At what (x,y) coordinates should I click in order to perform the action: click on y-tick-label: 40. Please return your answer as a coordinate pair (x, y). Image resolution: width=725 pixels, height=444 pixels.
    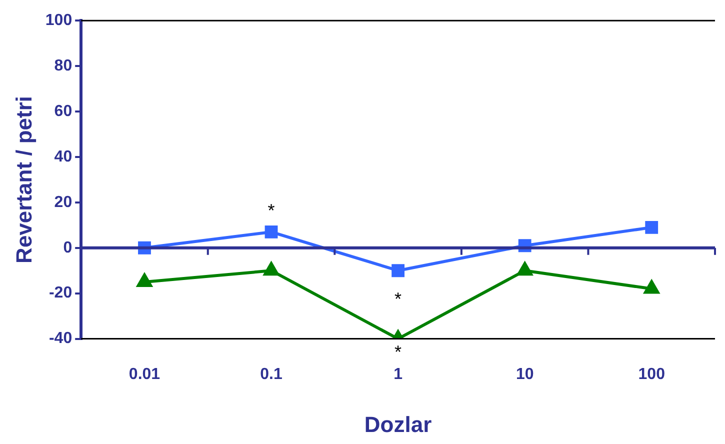
    Looking at the image, I should click on (63, 157).